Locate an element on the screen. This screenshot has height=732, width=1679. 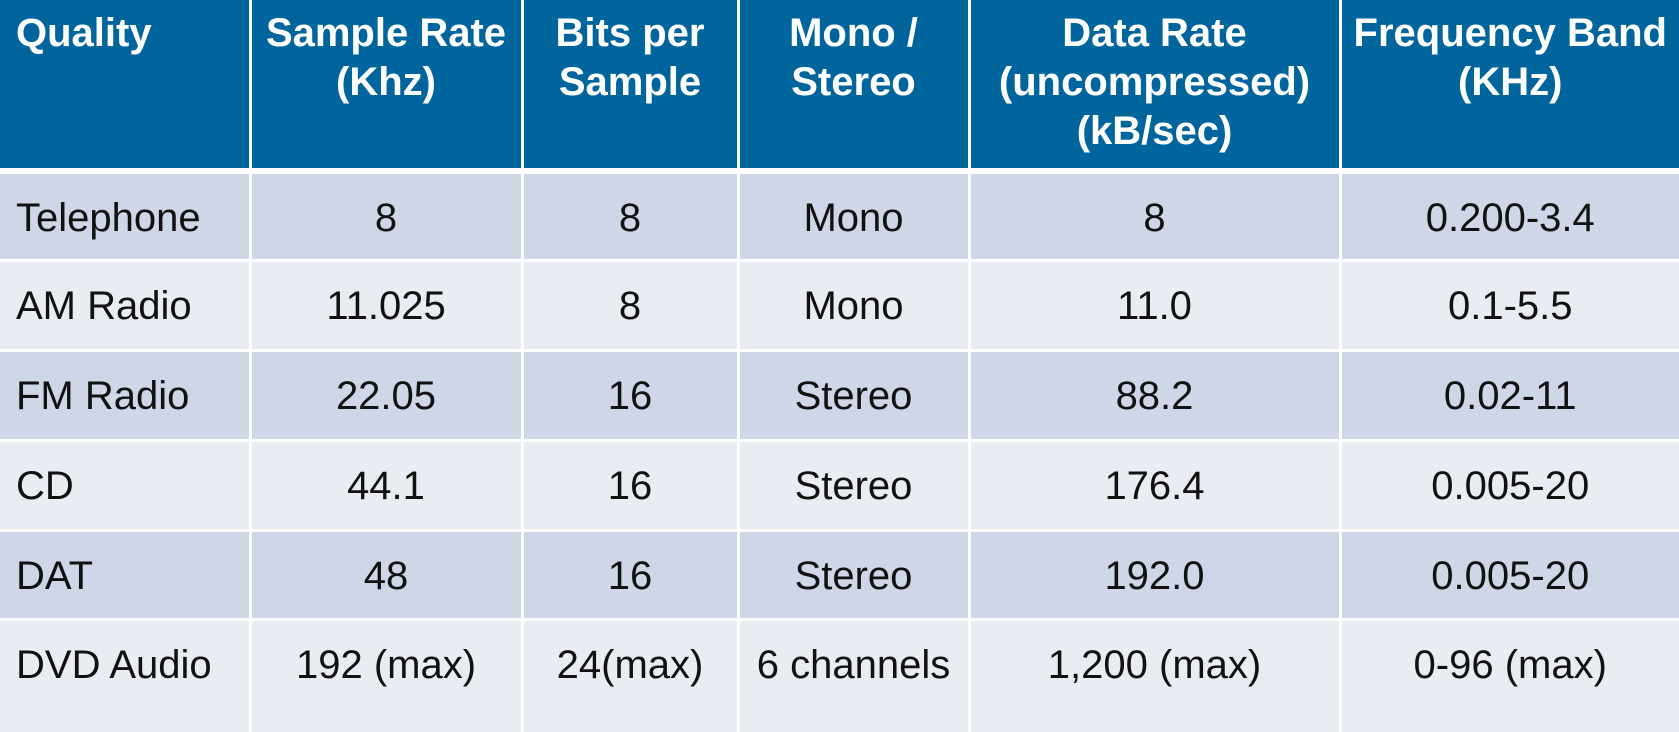
header-quality: Quality is located at coordinates (125, 87).